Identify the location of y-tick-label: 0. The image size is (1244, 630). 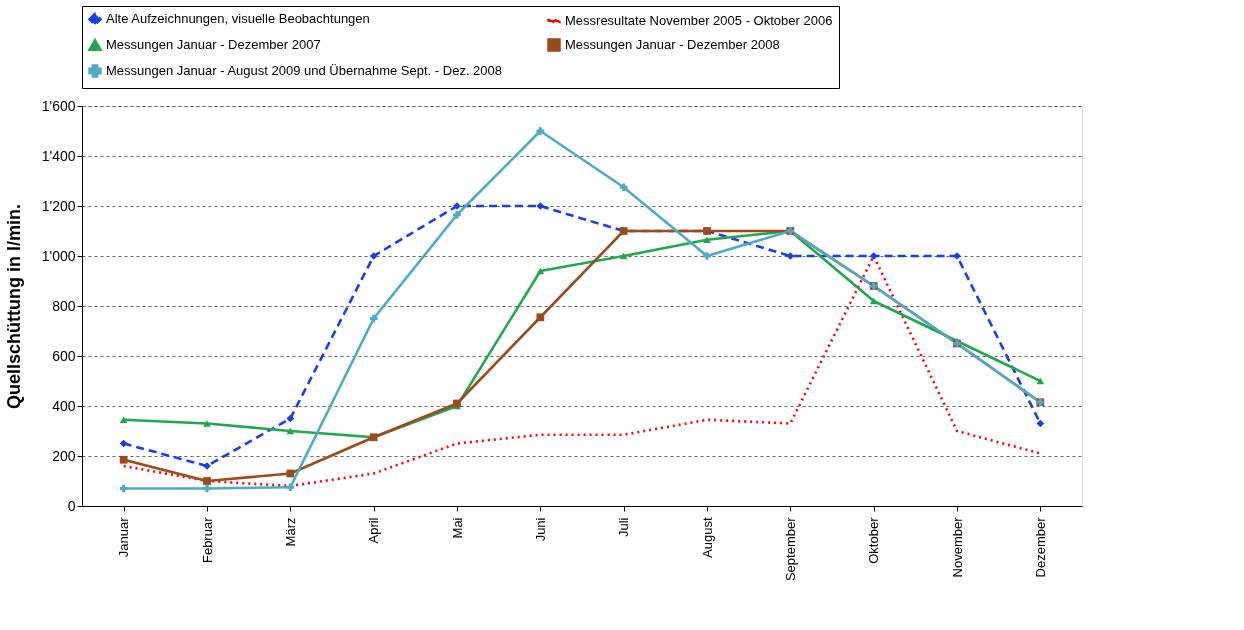
(71, 505).